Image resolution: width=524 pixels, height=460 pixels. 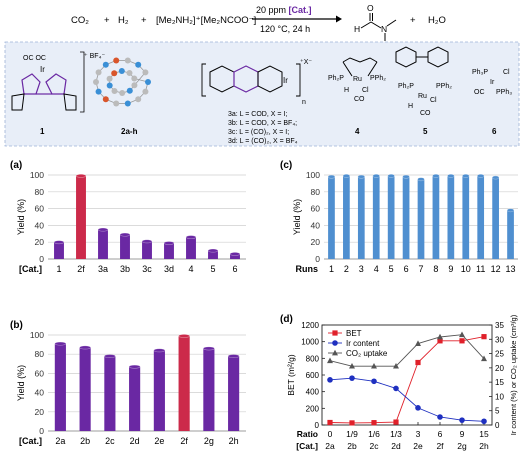 What do you see at coordinates (347, 69) in the screenshot?
I see `catalyst-4-bond-l` at bounding box center [347, 69].